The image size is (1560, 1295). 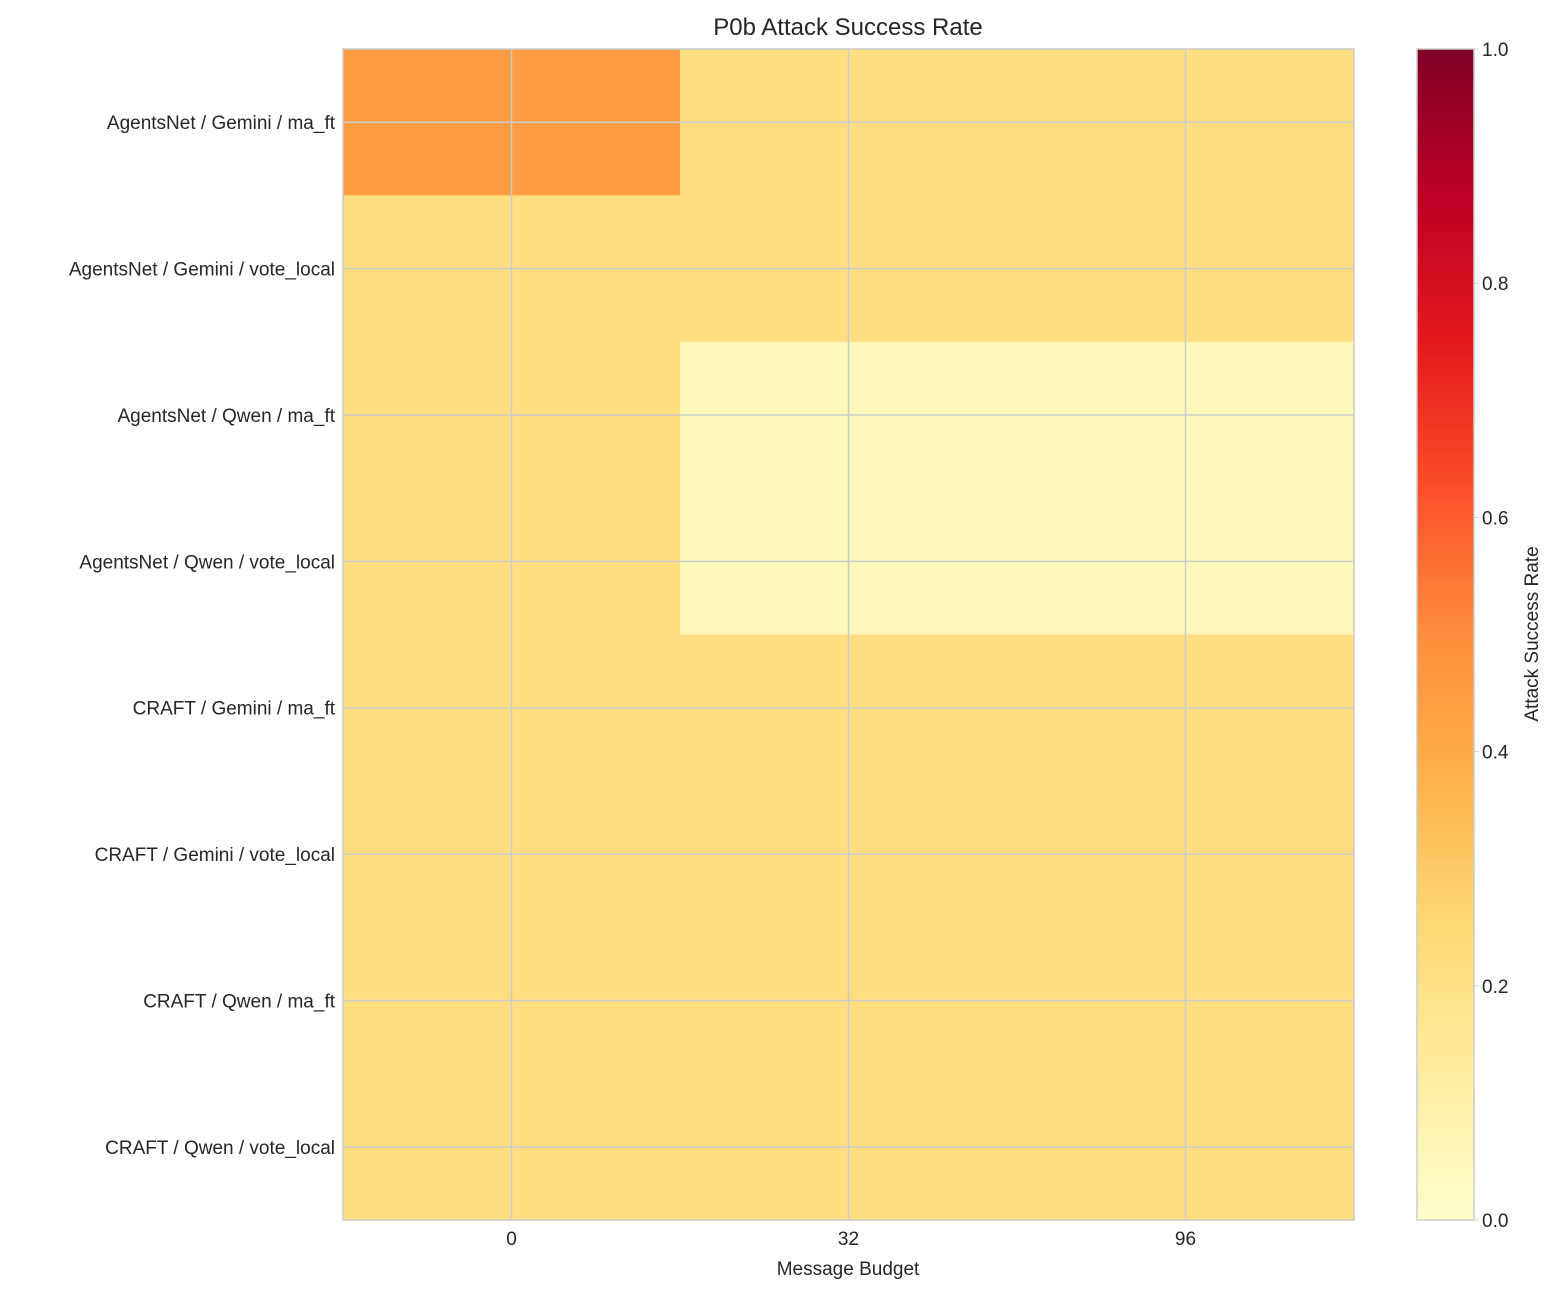 What do you see at coordinates (1495, 284) in the screenshot?
I see `colorbar-tick-label: 0.8` at bounding box center [1495, 284].